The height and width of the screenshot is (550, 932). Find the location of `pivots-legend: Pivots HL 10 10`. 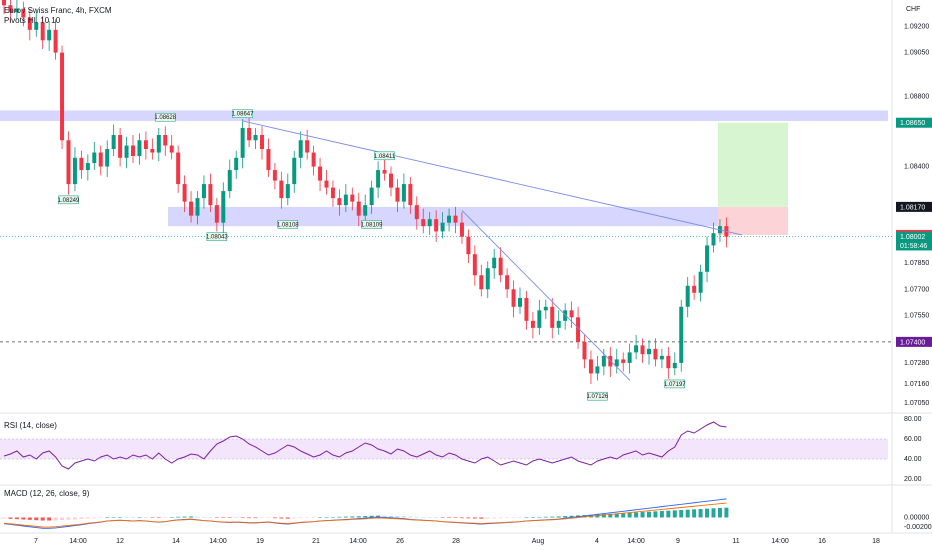

pivots-legend: Pivots HL 10 10 is located at coordinates (32, 21).